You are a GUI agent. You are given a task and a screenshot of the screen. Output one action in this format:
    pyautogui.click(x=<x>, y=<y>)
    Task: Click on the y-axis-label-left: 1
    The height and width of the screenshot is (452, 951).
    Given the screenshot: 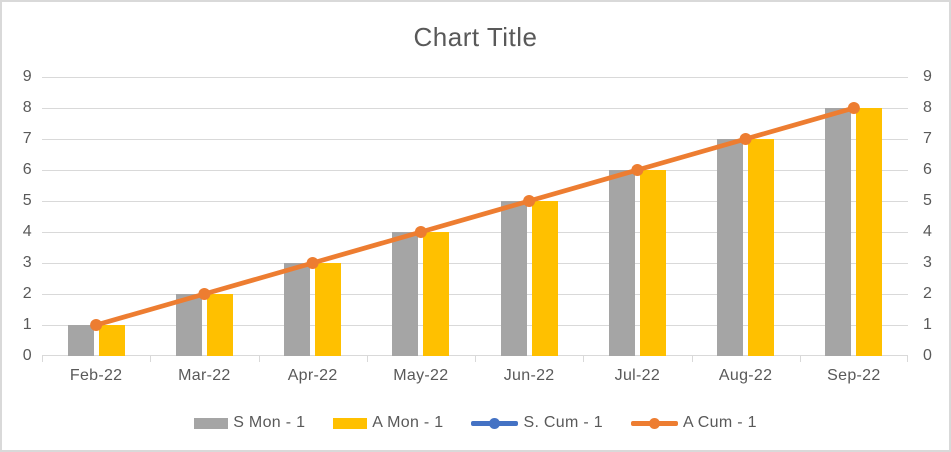 What is the action you would take?
    pyautogui.click(x=27, y=324)
    